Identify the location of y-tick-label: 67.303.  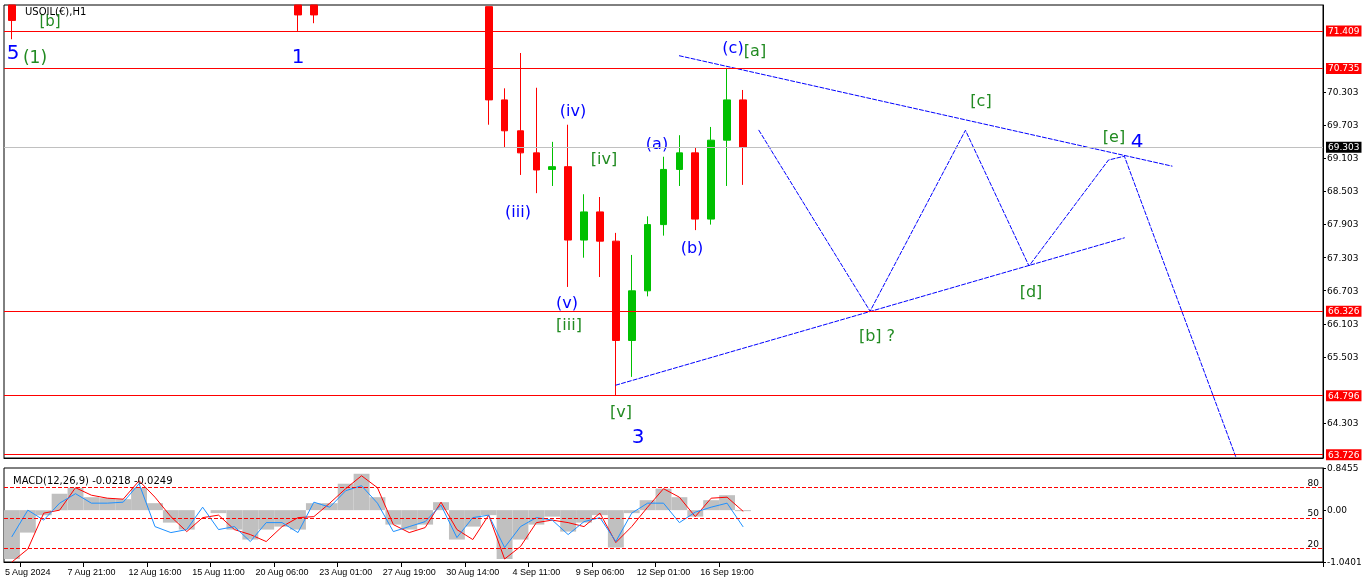
(1343, 257).